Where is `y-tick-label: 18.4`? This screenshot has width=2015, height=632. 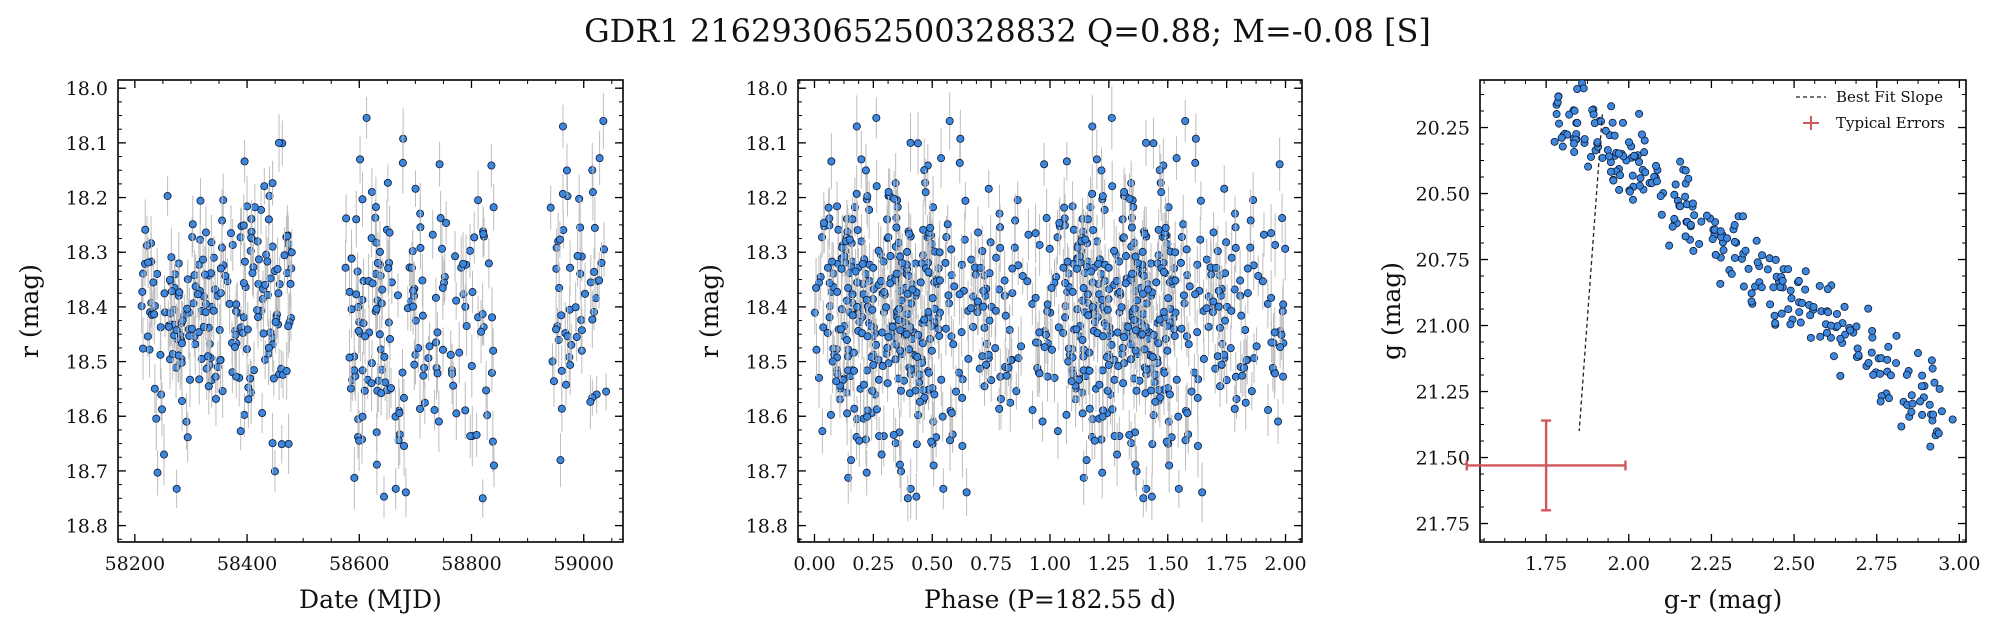
y-tick-label: 18.4 is located at coordinates (767, 308).